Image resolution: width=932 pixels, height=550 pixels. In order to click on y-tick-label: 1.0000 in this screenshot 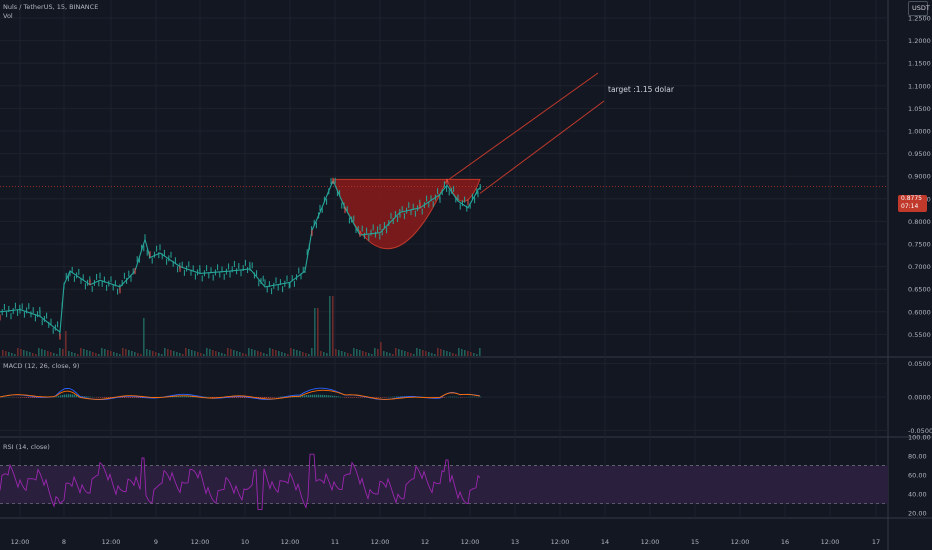, I will do `click(919, 132)`.